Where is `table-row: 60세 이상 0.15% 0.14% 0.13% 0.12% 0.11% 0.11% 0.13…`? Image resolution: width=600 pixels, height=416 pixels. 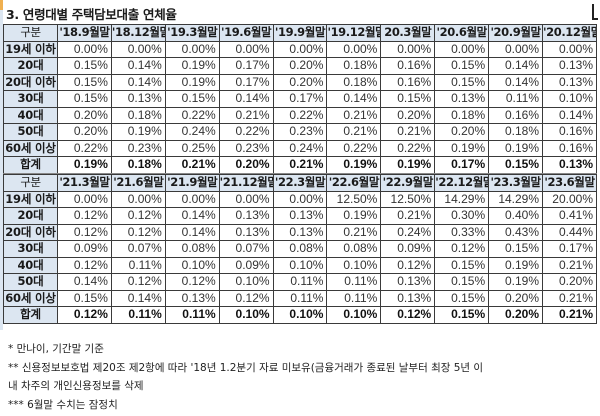
table-row: 60세 이상 0.15% 0.14% 0.13% 0.12% 0.11% 0.11% 0.13… is located at coordinates (300, 298).